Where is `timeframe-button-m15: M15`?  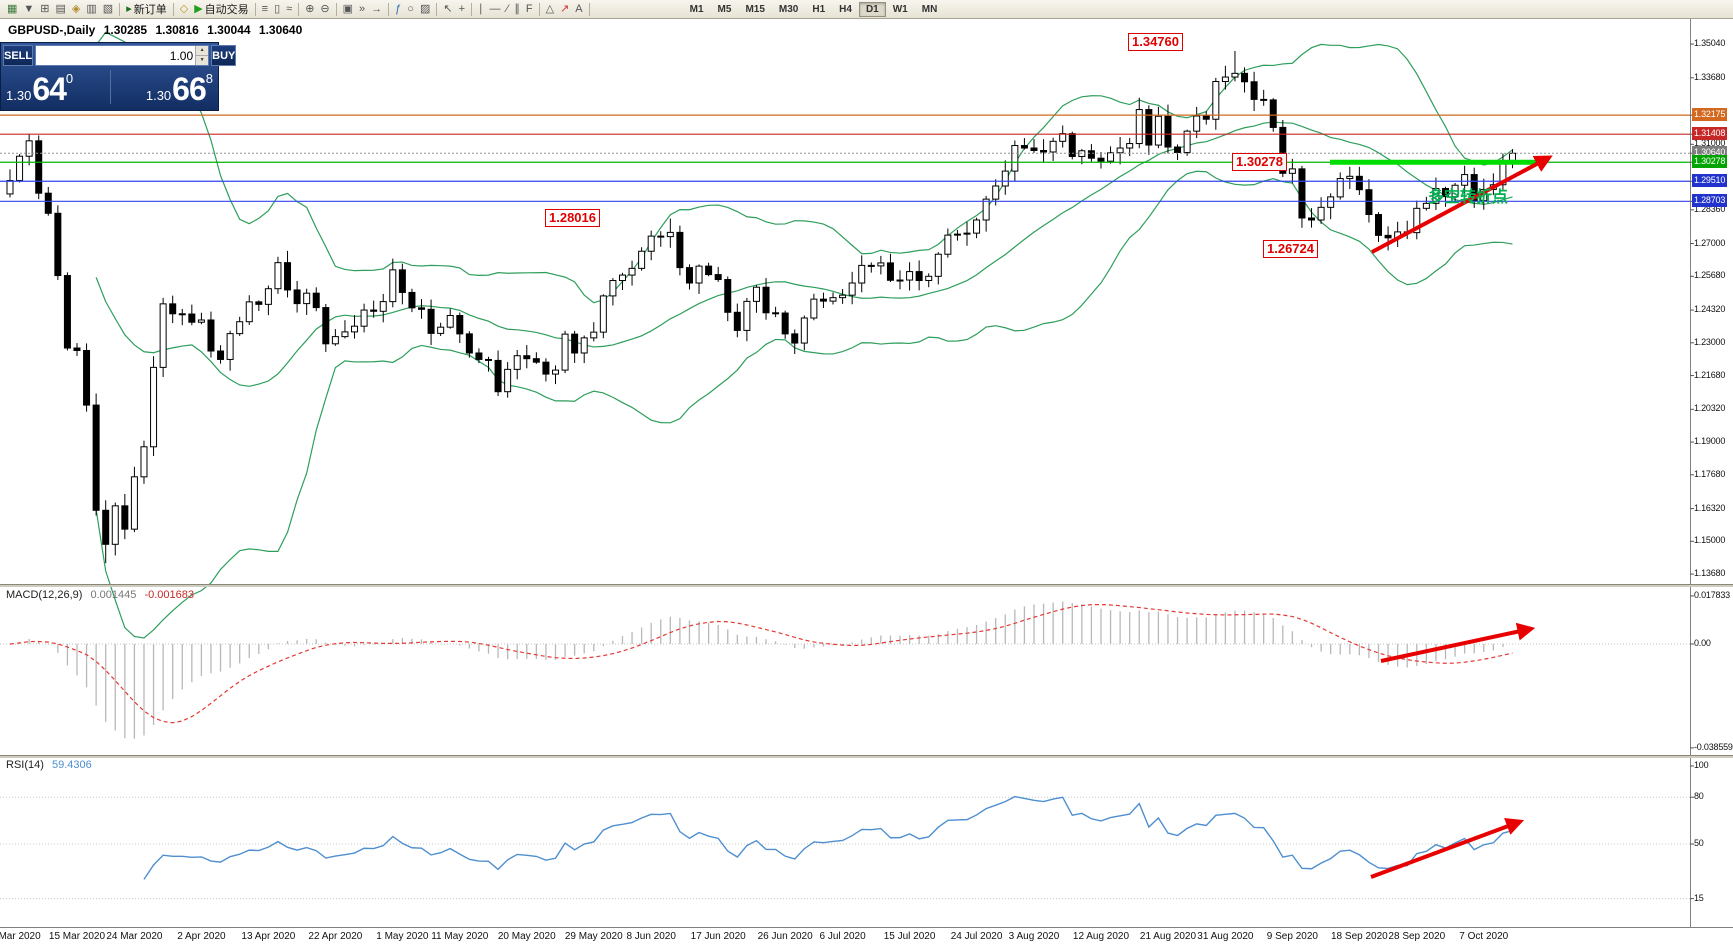 timeframe-button-m15: M15 is located at coordinates (755, 9).